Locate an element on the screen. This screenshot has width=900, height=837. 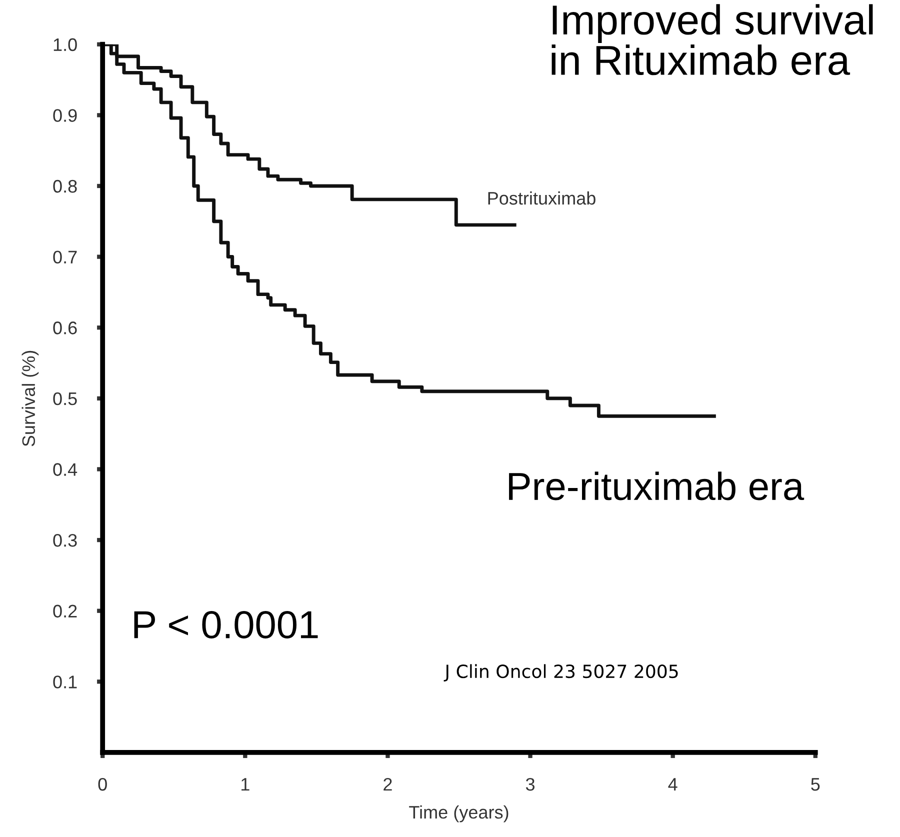
y-tick-label: 1.0 is located at coordinates (65, 45).